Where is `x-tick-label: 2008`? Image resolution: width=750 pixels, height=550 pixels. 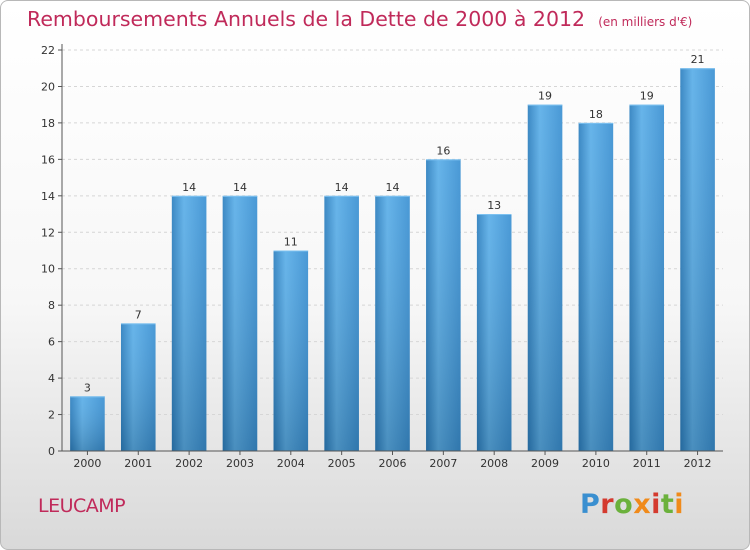 x-tick-label: 2008 is located at coordinates (494, 463).